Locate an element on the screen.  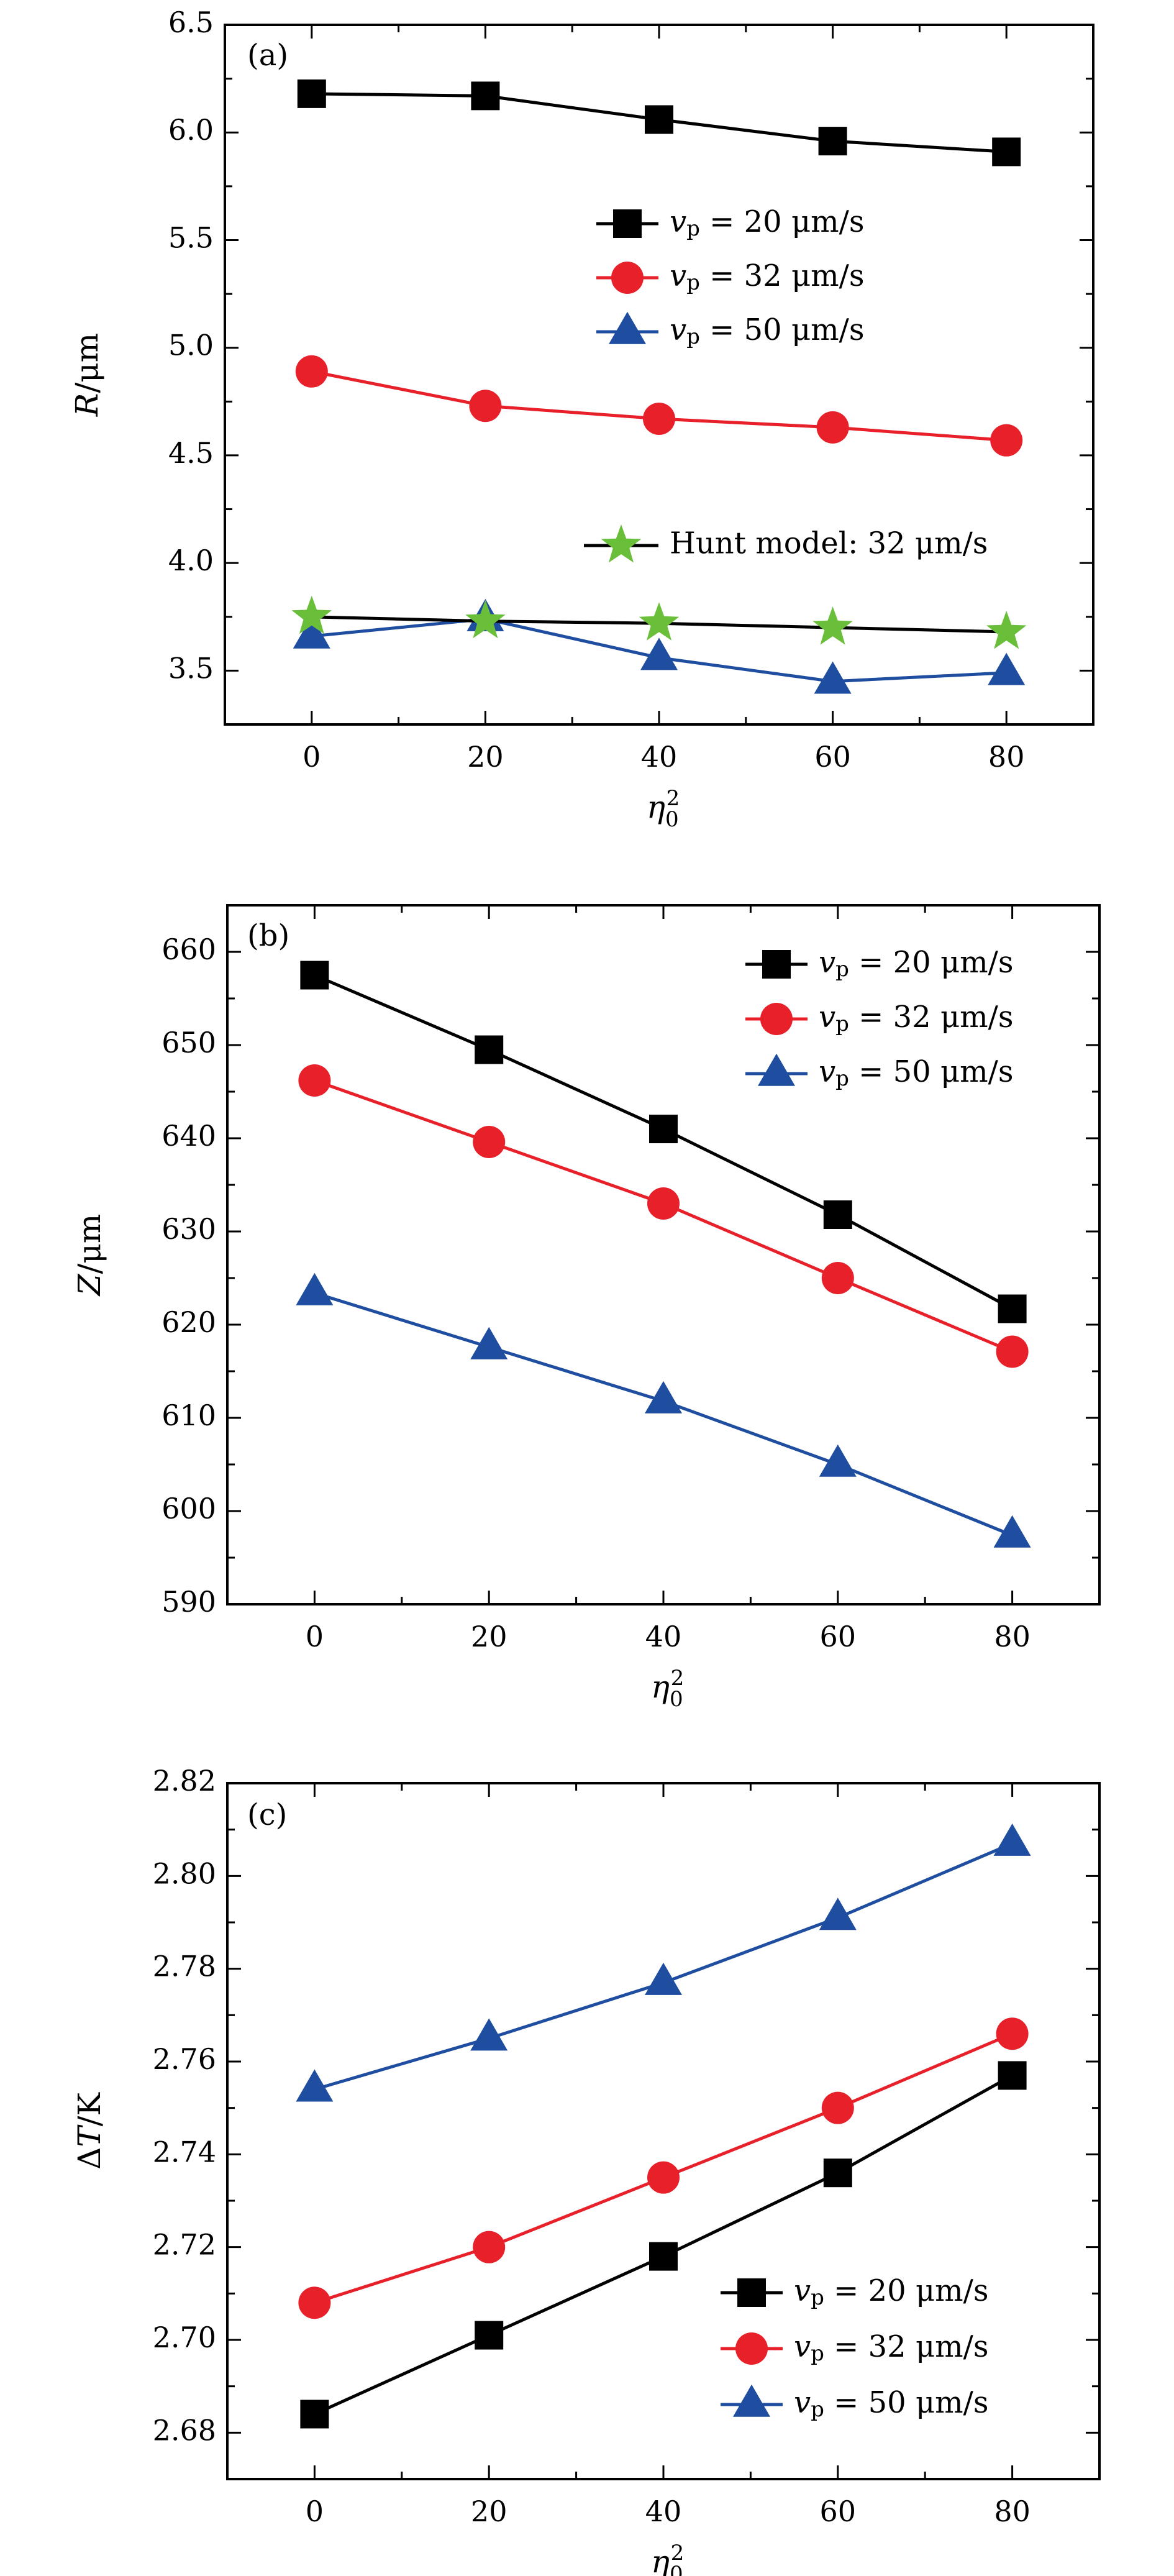
y-tick-label: 2.74 is located at coordinates (184, 2151).